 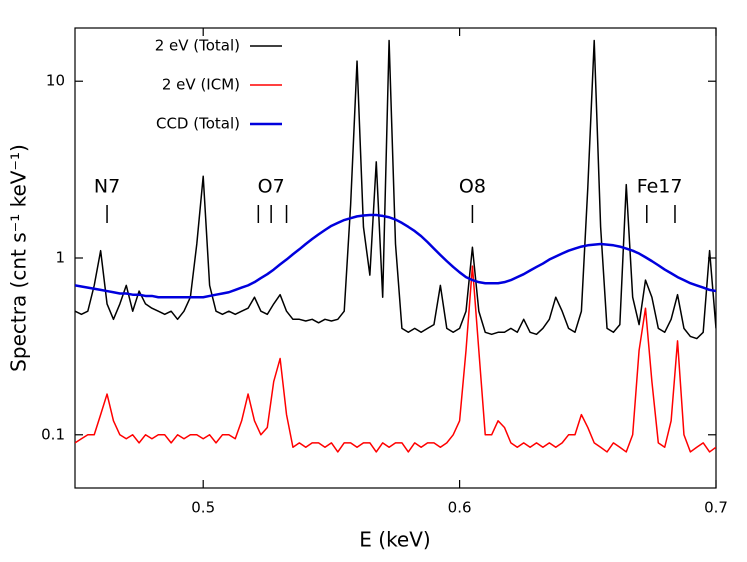 I want to click on legend-label: 2 eV (Total), so click(x=197, y=46).